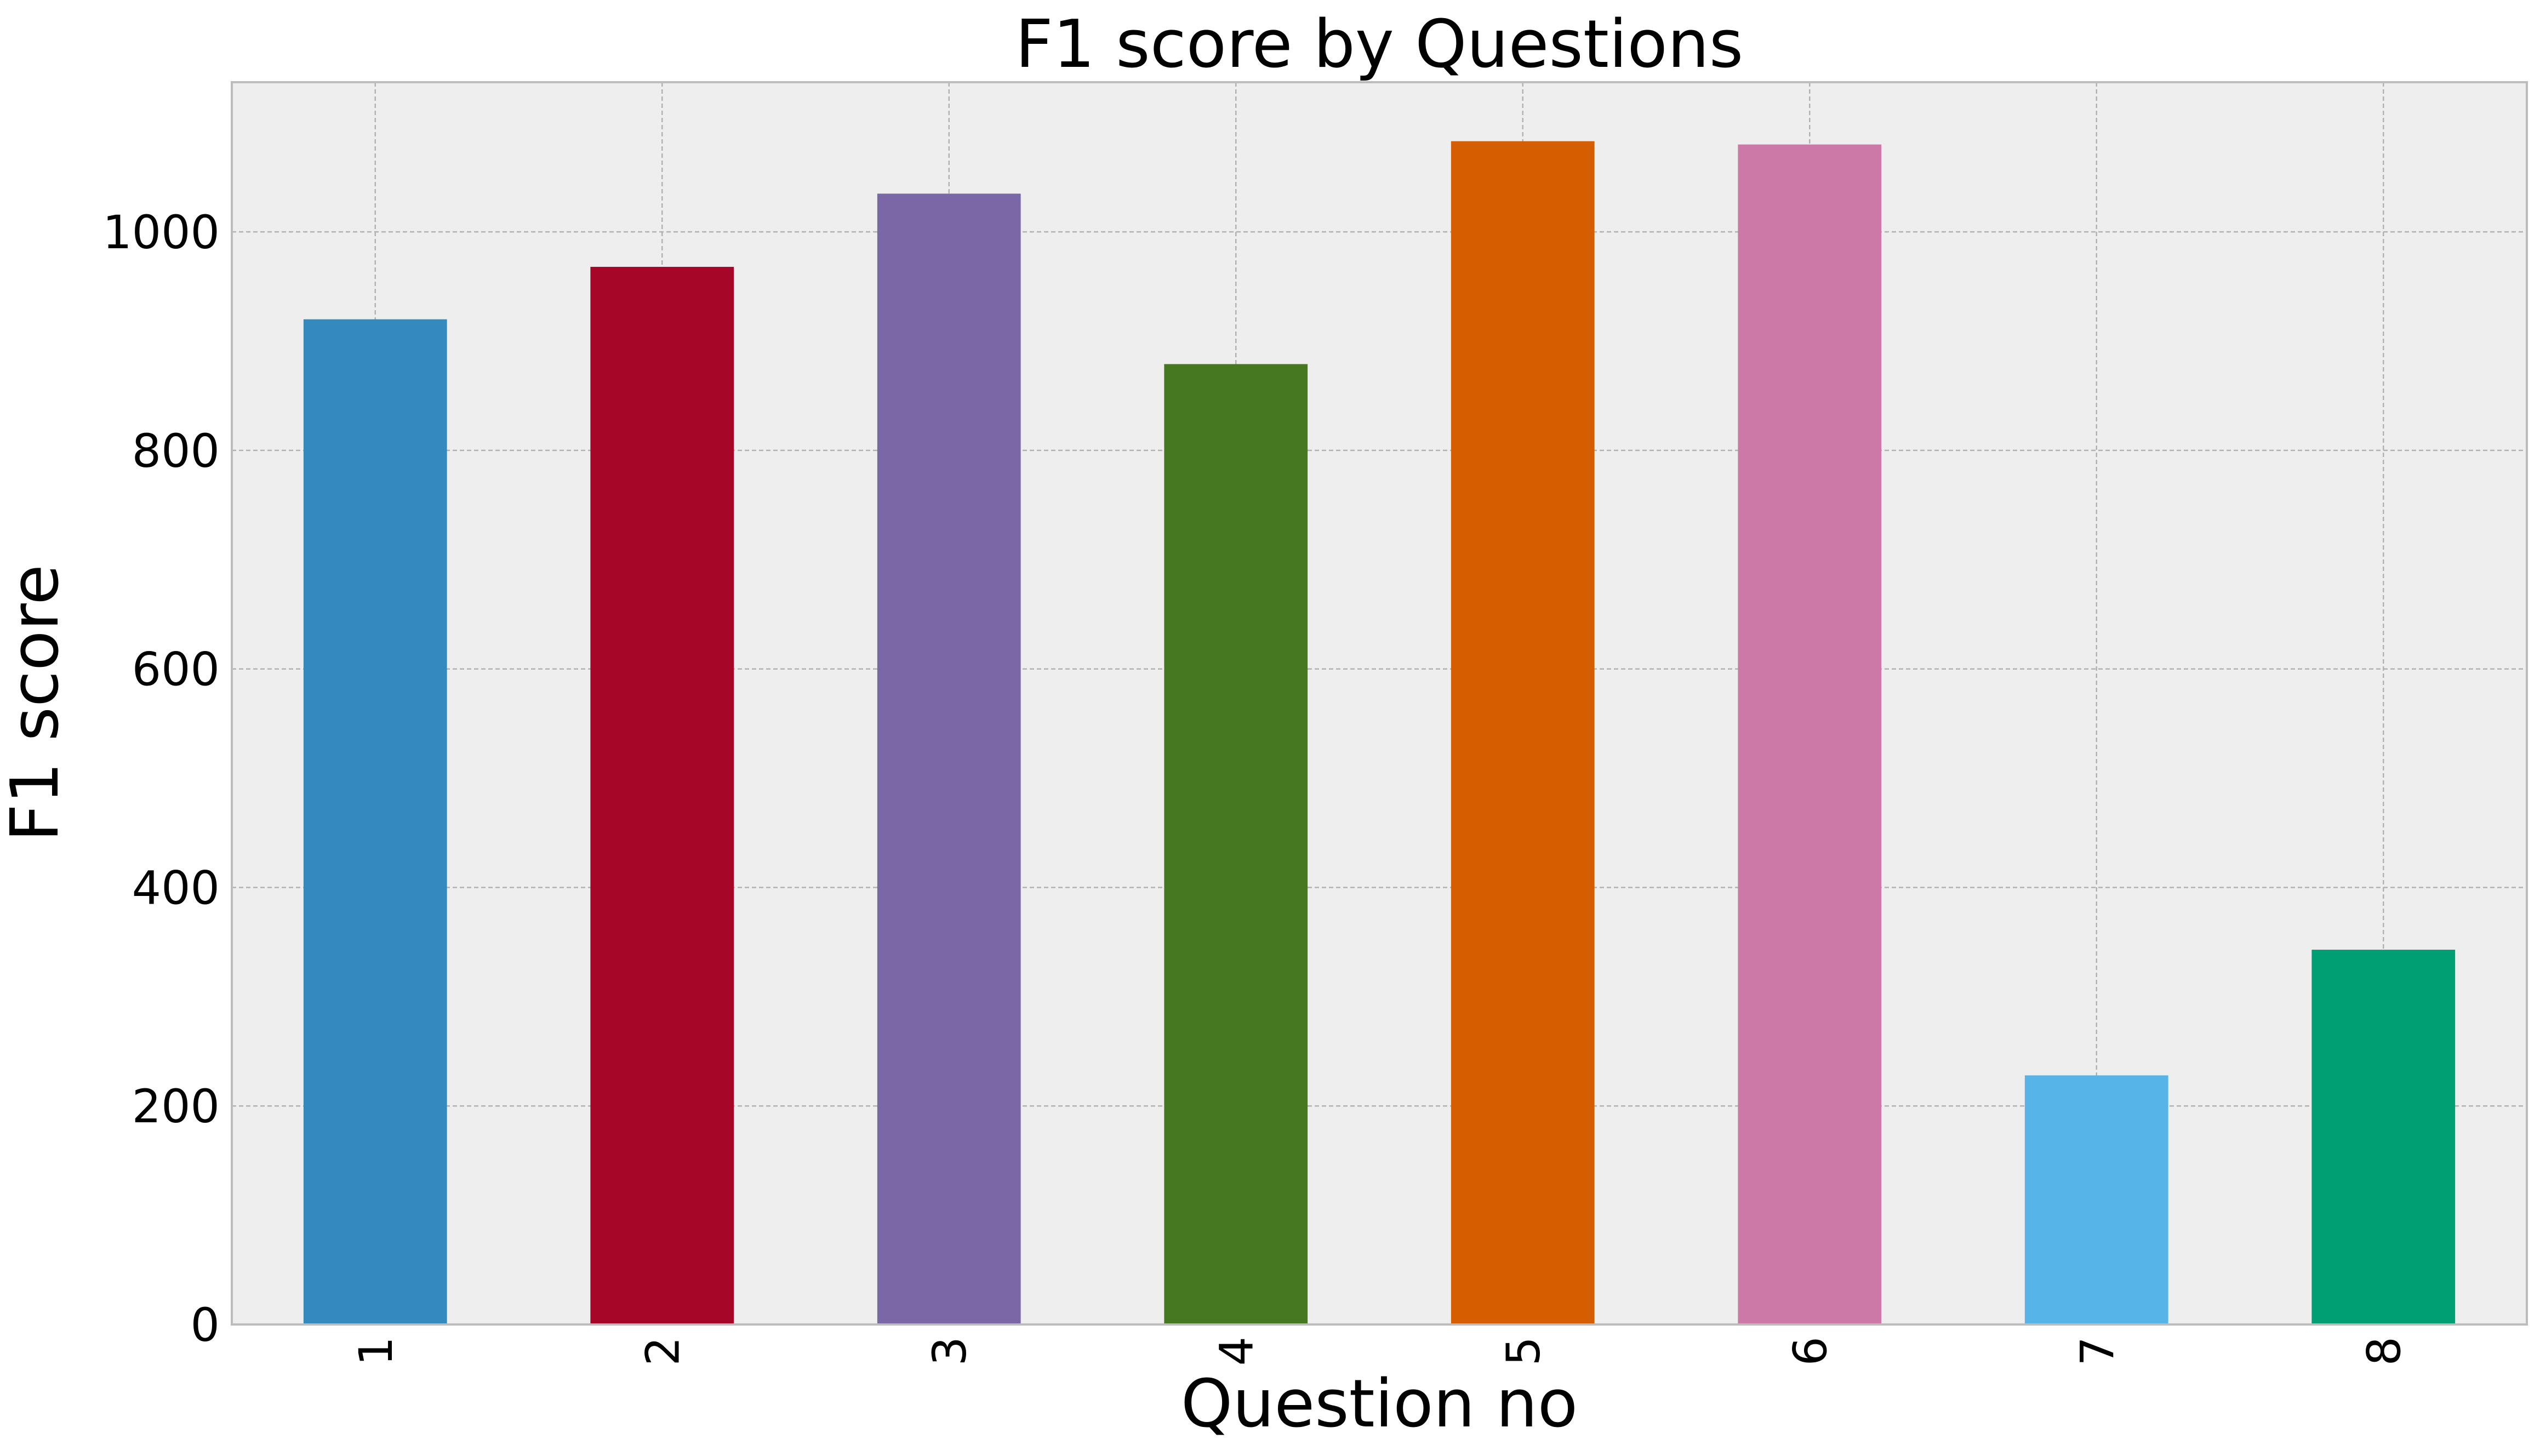 The image size is (2540, 1456). What do you see at coordinates (1380, 1352) in the screenshot?
I see `x-axis-ticks: 1 2 3 4 5 6 7 8` at bounding box center [1380, 1352].